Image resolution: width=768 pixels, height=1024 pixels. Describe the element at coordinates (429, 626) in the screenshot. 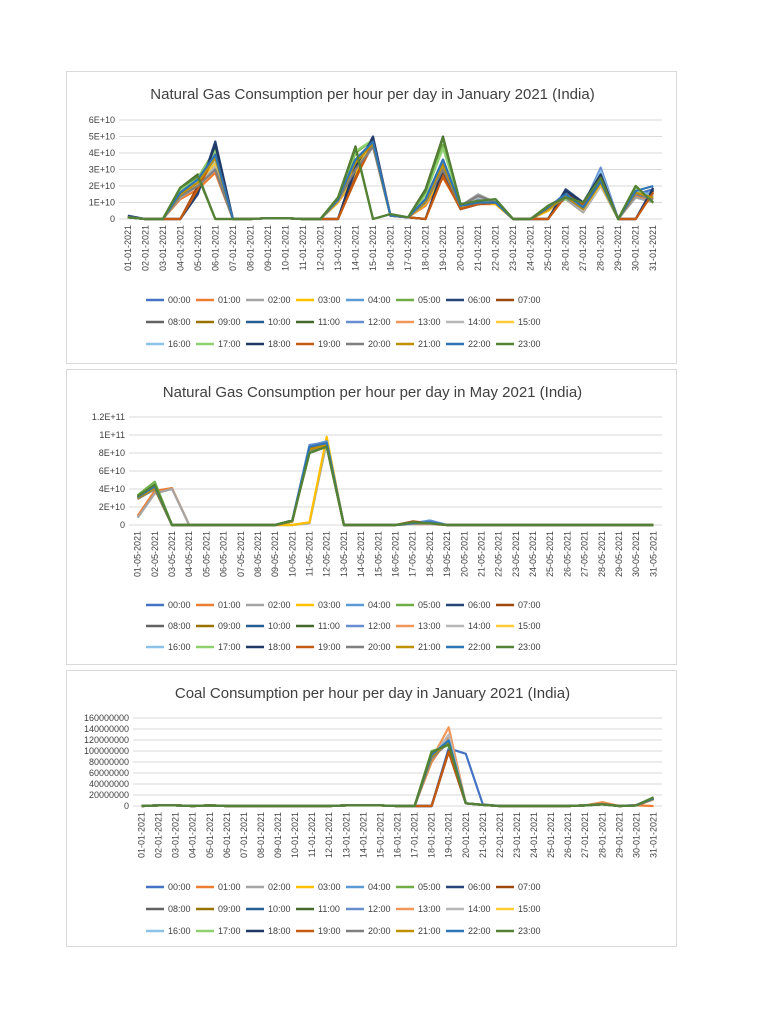

I see `legend-label: 13:00` at that location.